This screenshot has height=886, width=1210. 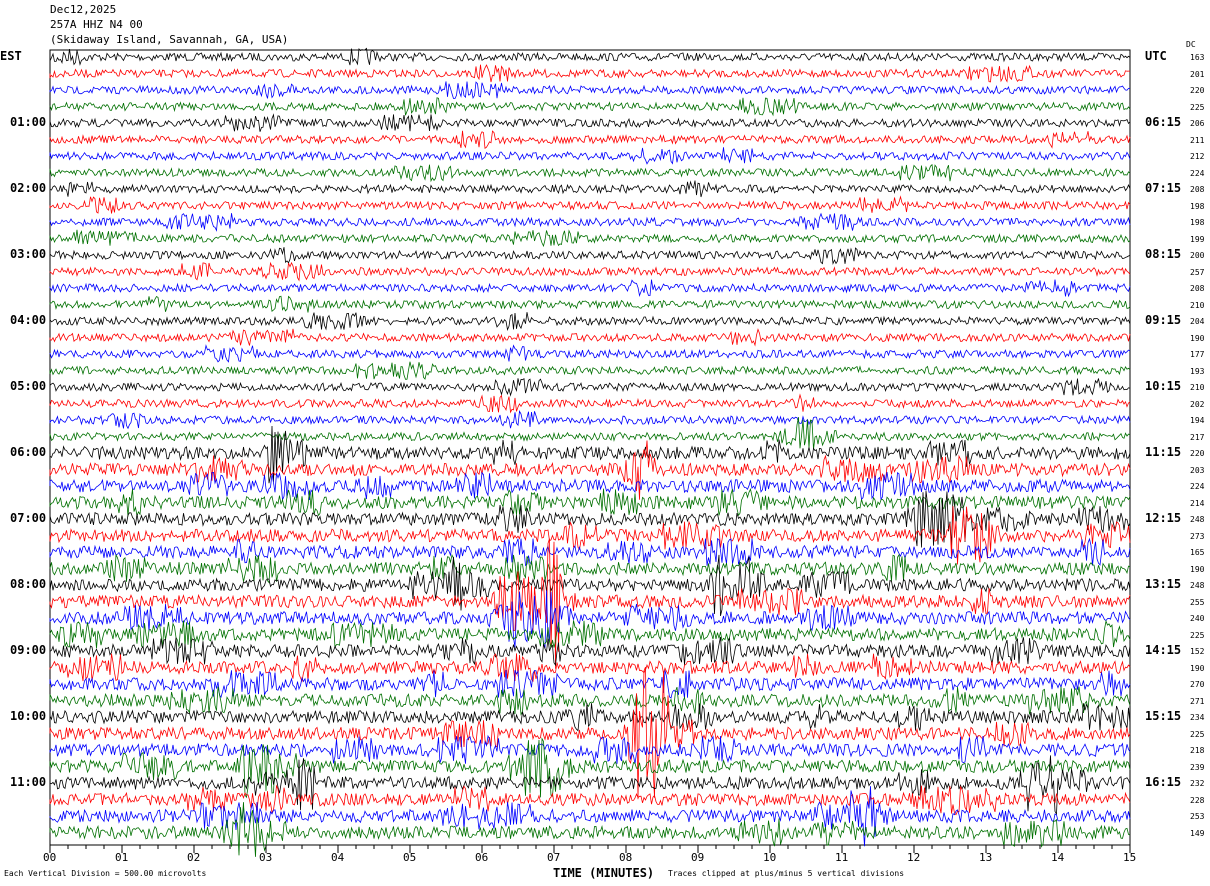 I want to click on right-time-label: 13:15, so click(x=1163, y=584).